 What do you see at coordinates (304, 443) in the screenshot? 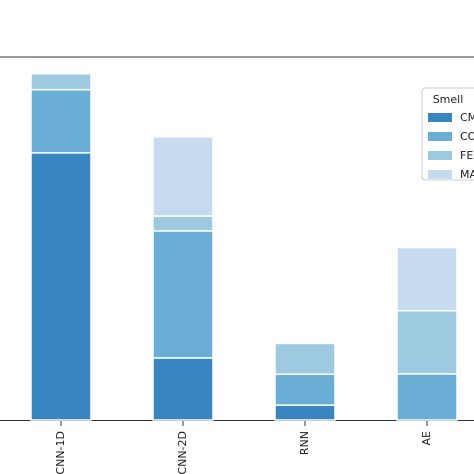
I see `x-tick-label: RNN` at bounding box center [304, 443].